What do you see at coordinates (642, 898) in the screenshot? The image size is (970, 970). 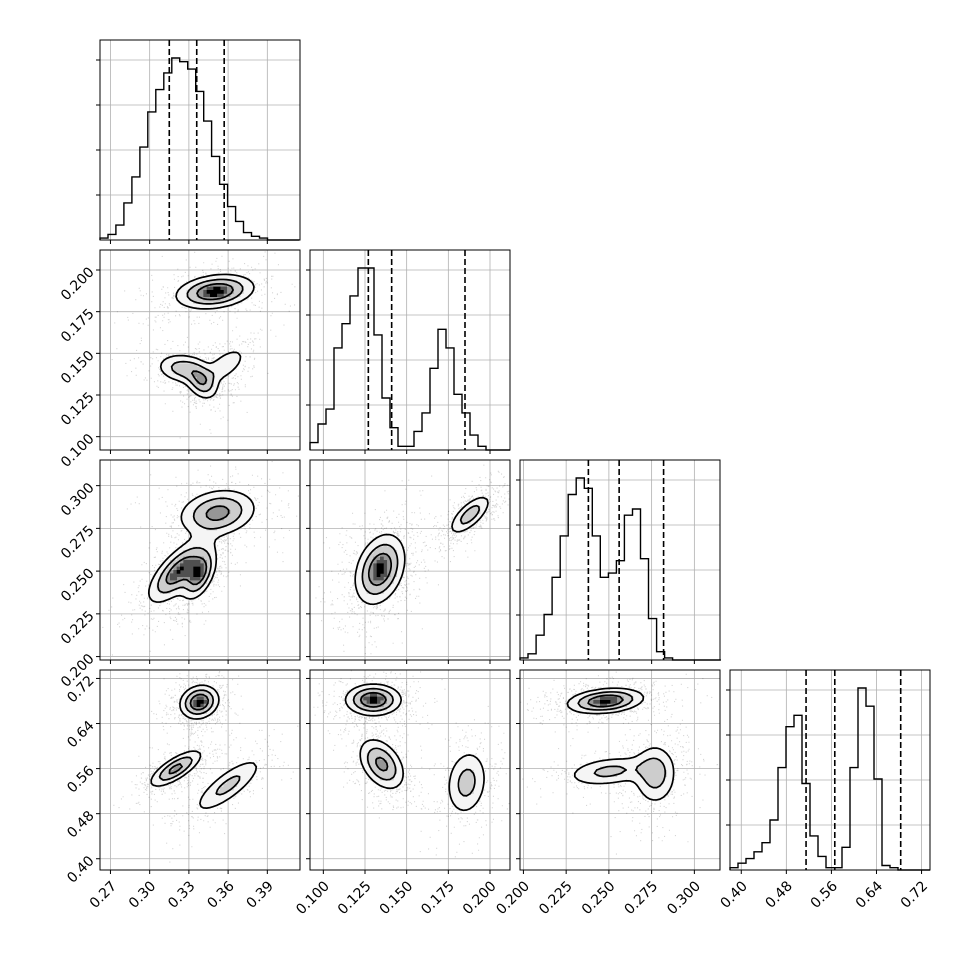 I see `x-tick-label: 0.275` at bounding box center [642, 898].